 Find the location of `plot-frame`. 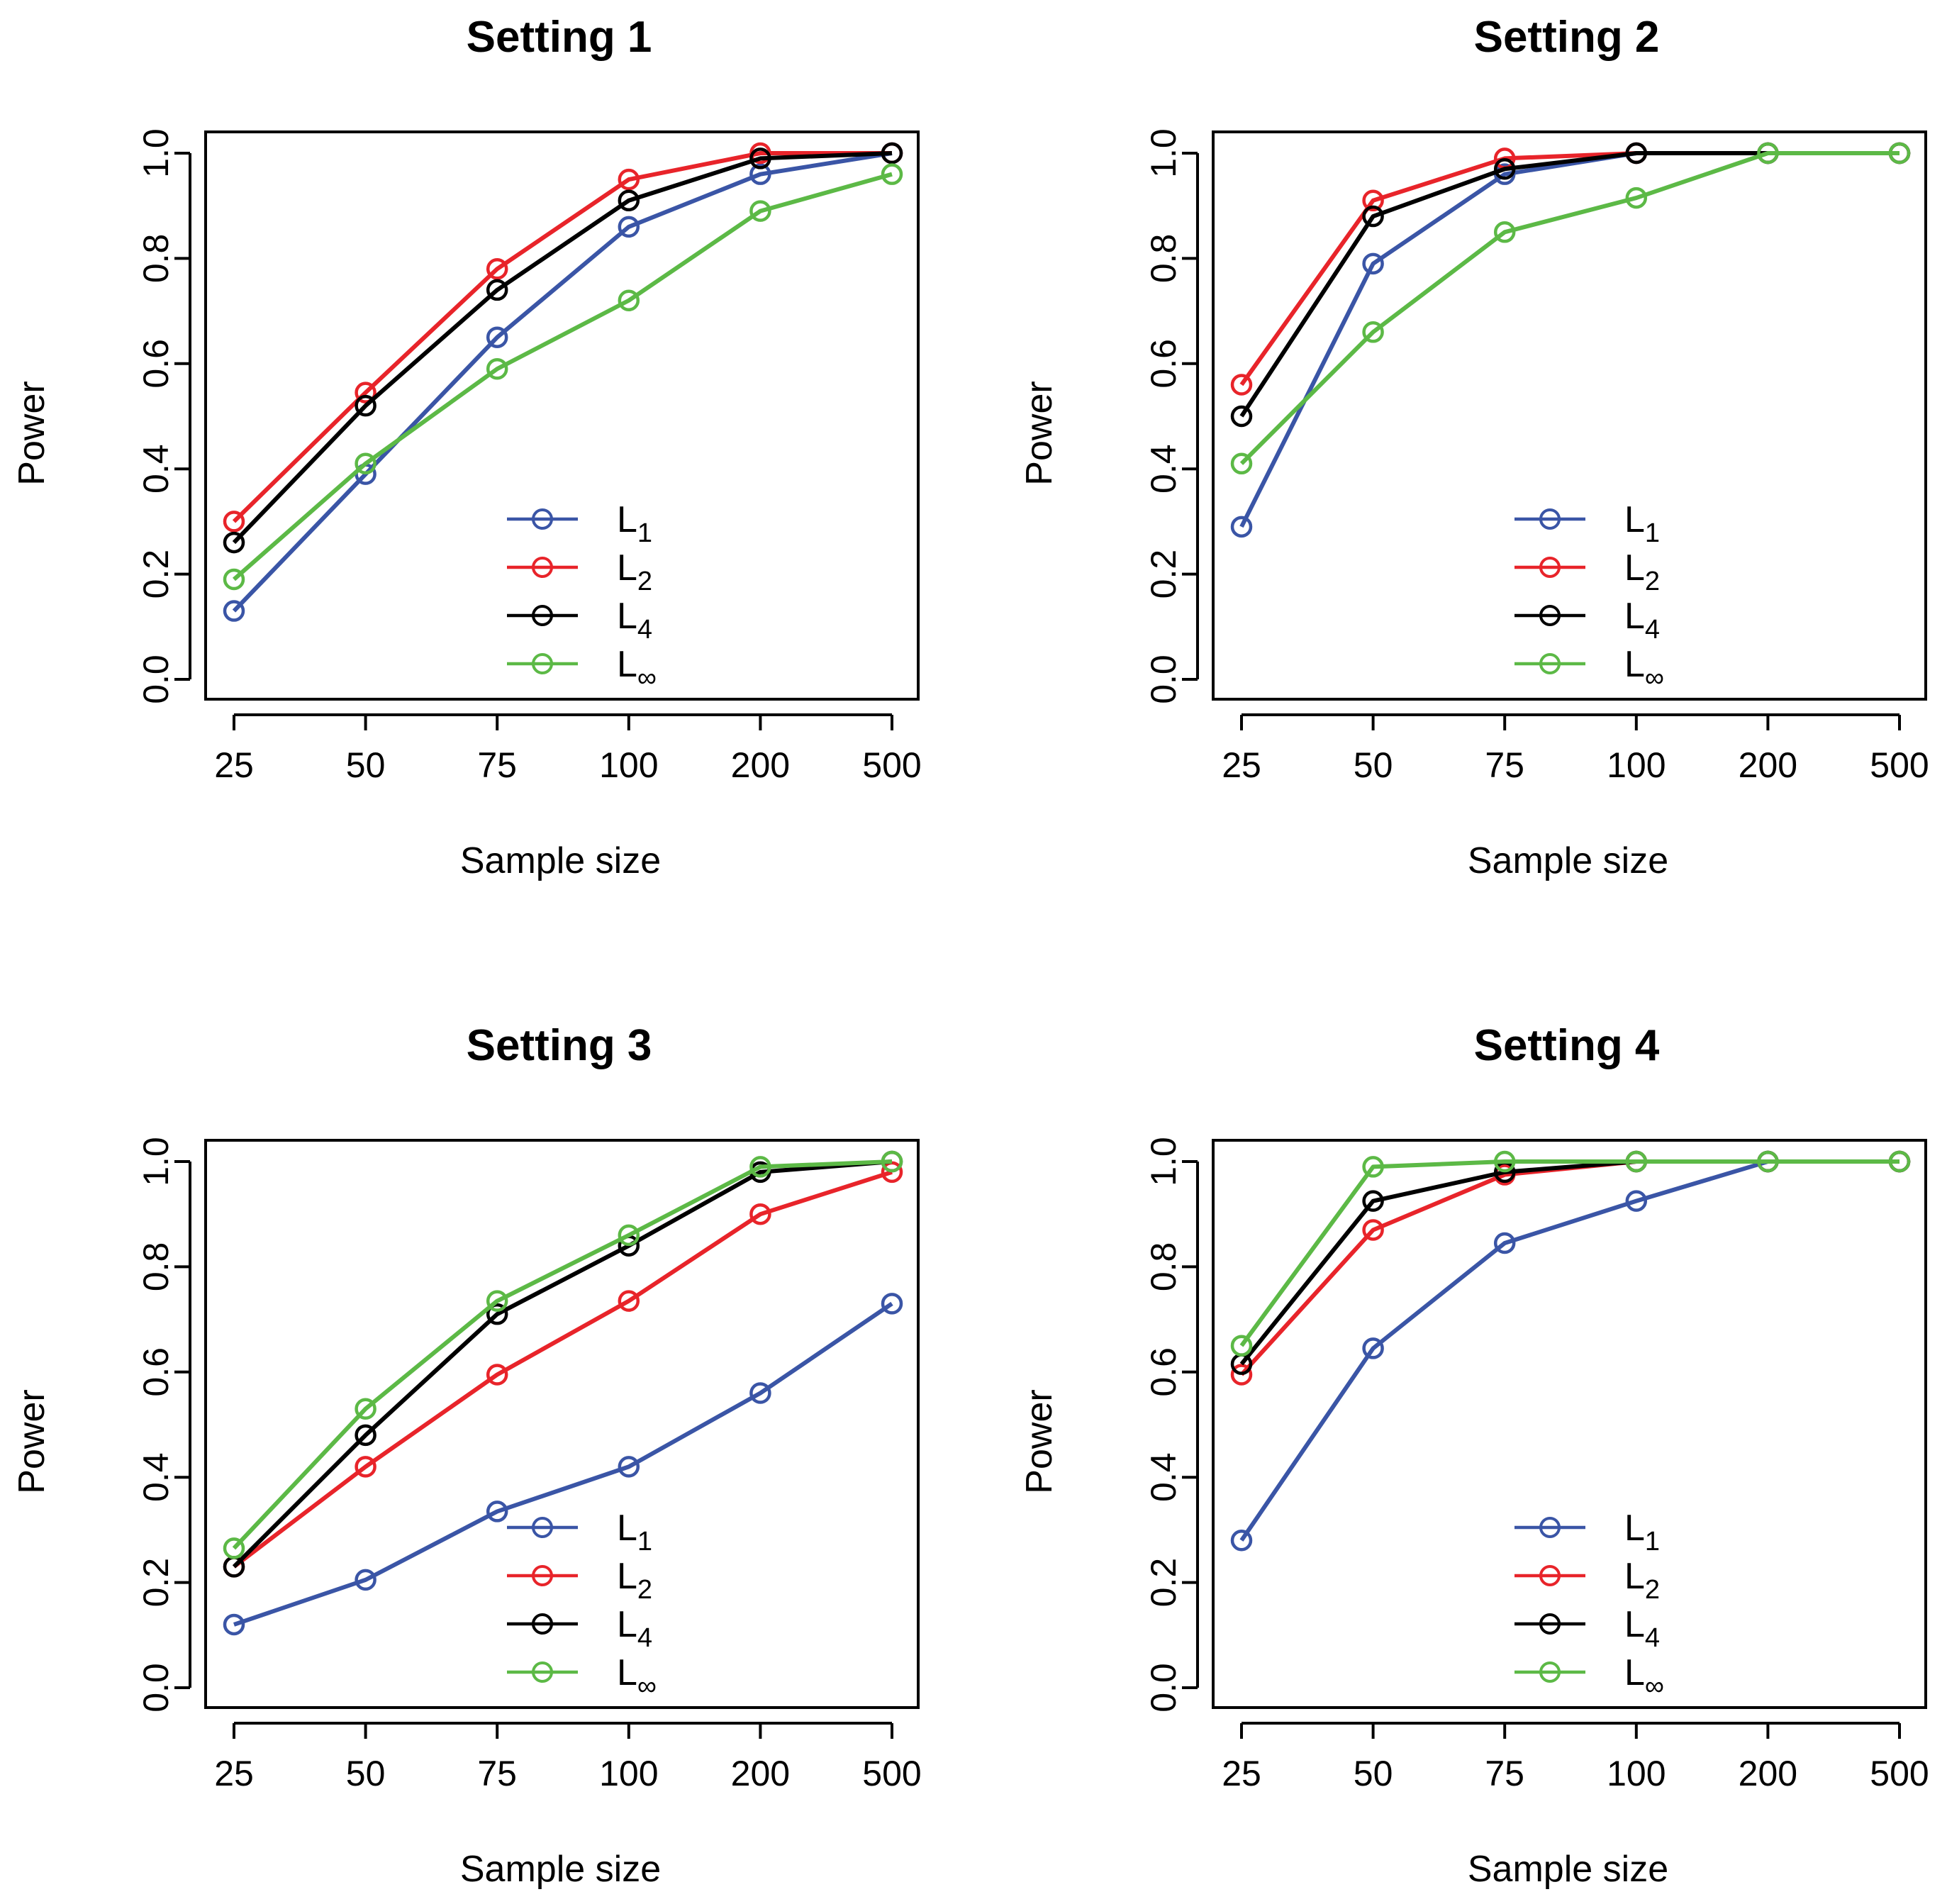

plot-frame is located at coordinates (1569, 416).